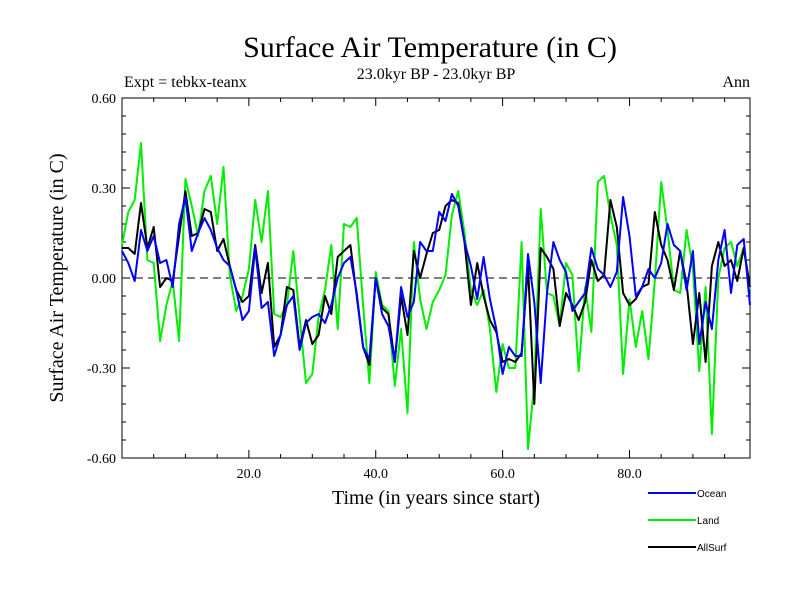 Image resolution: width=800 pixels, height=600 pixels. I want to click on y-axis-label: Surface Air Temperature (in C), so click(57, 277).